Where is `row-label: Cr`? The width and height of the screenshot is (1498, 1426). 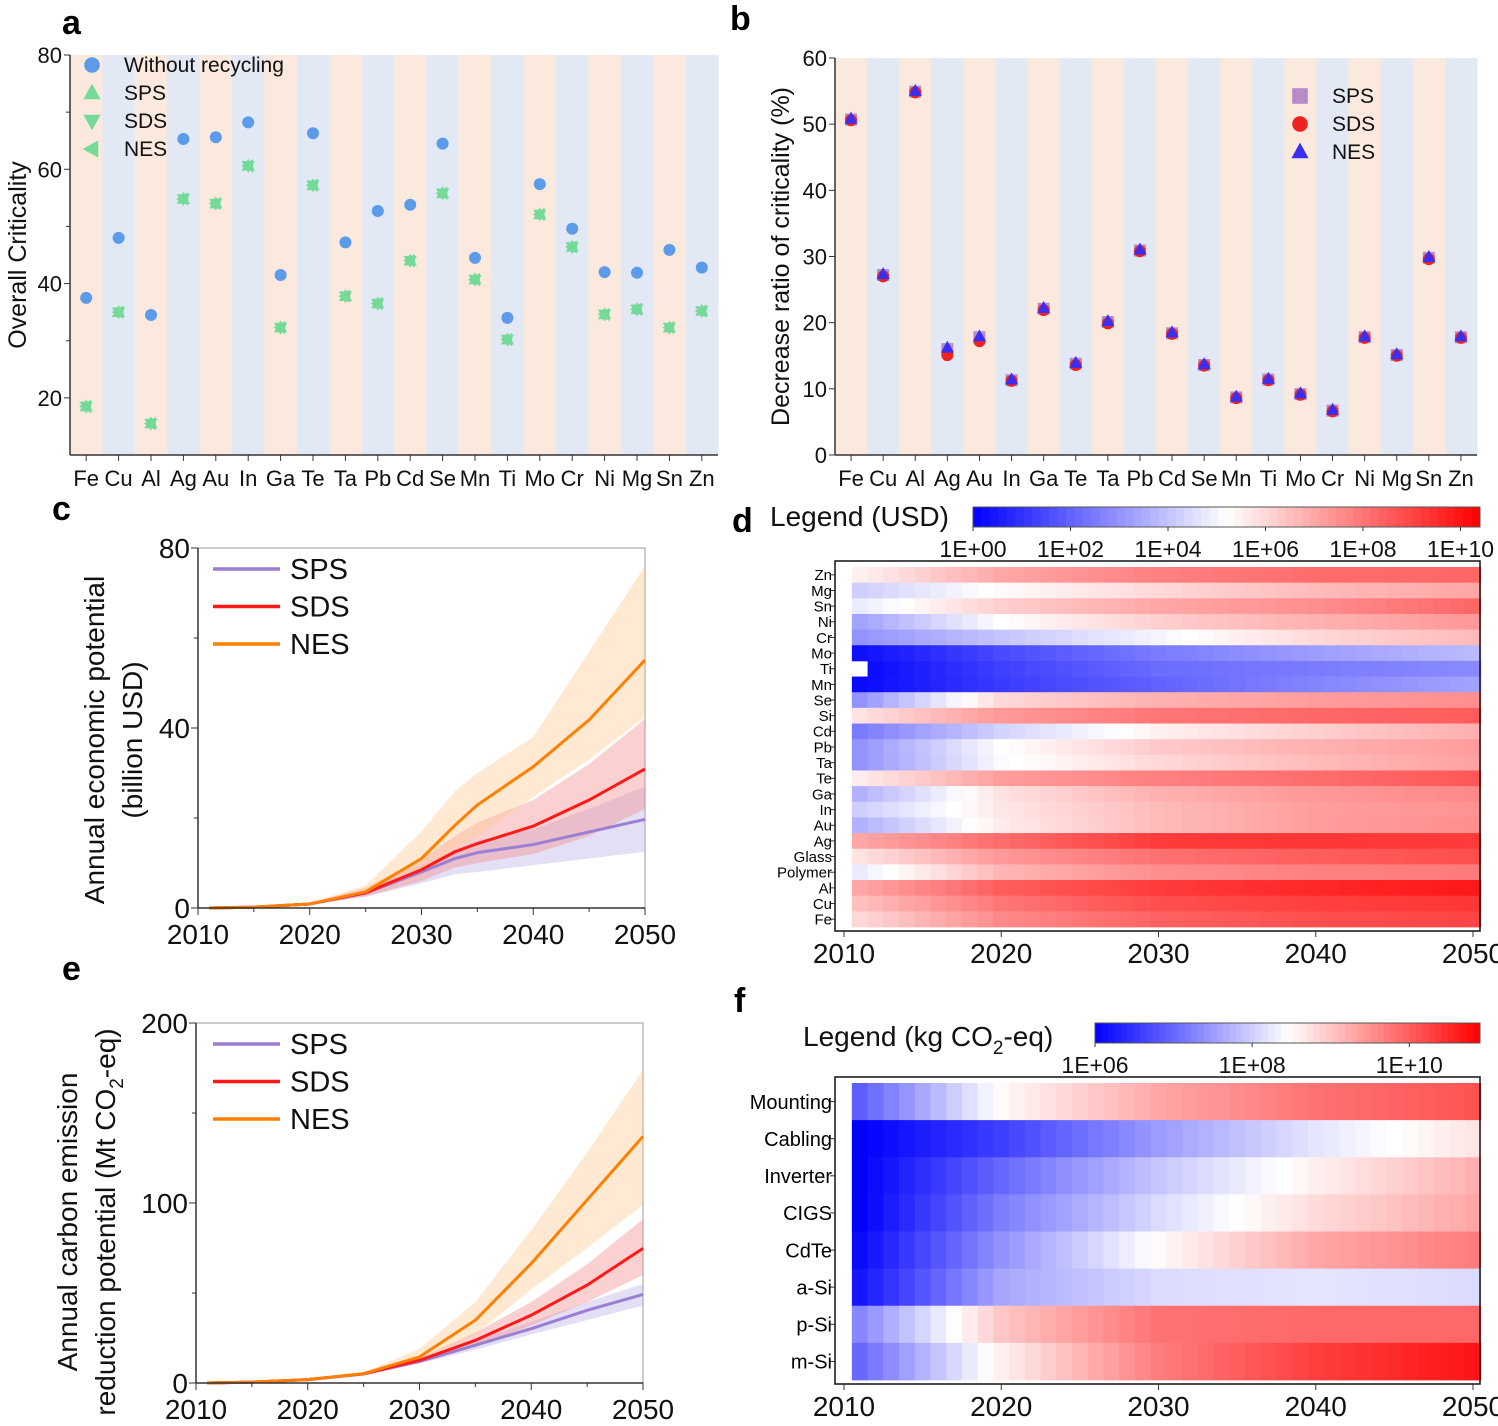 row-label: Cr is located at coordinates (824, 638).